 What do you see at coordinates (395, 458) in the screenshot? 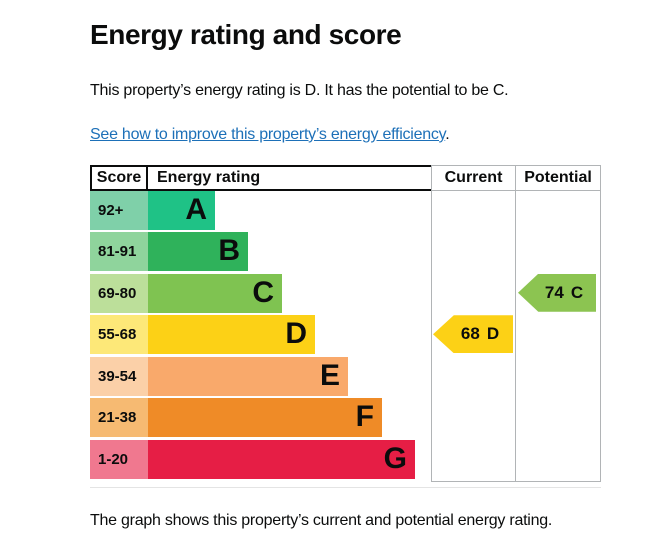
I see `band-letter: G` at bounding box center [395, 458].